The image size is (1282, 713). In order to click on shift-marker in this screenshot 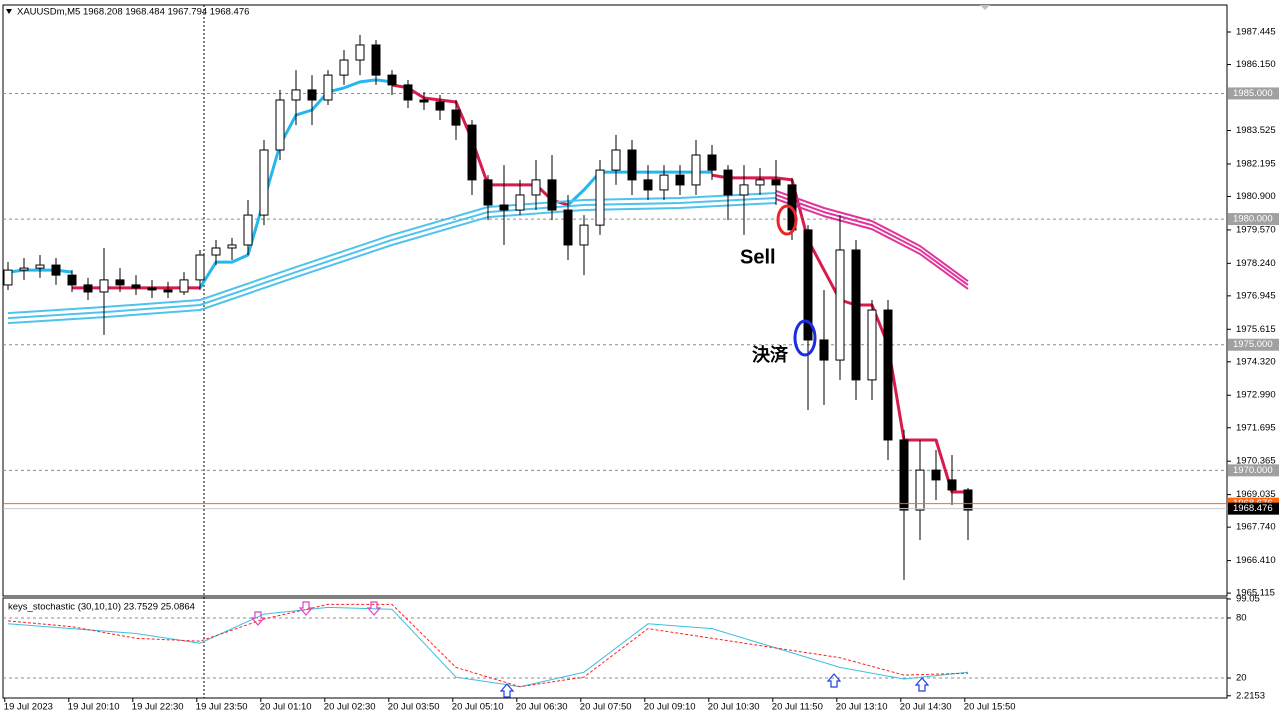, I will do `click(985, 7)`.